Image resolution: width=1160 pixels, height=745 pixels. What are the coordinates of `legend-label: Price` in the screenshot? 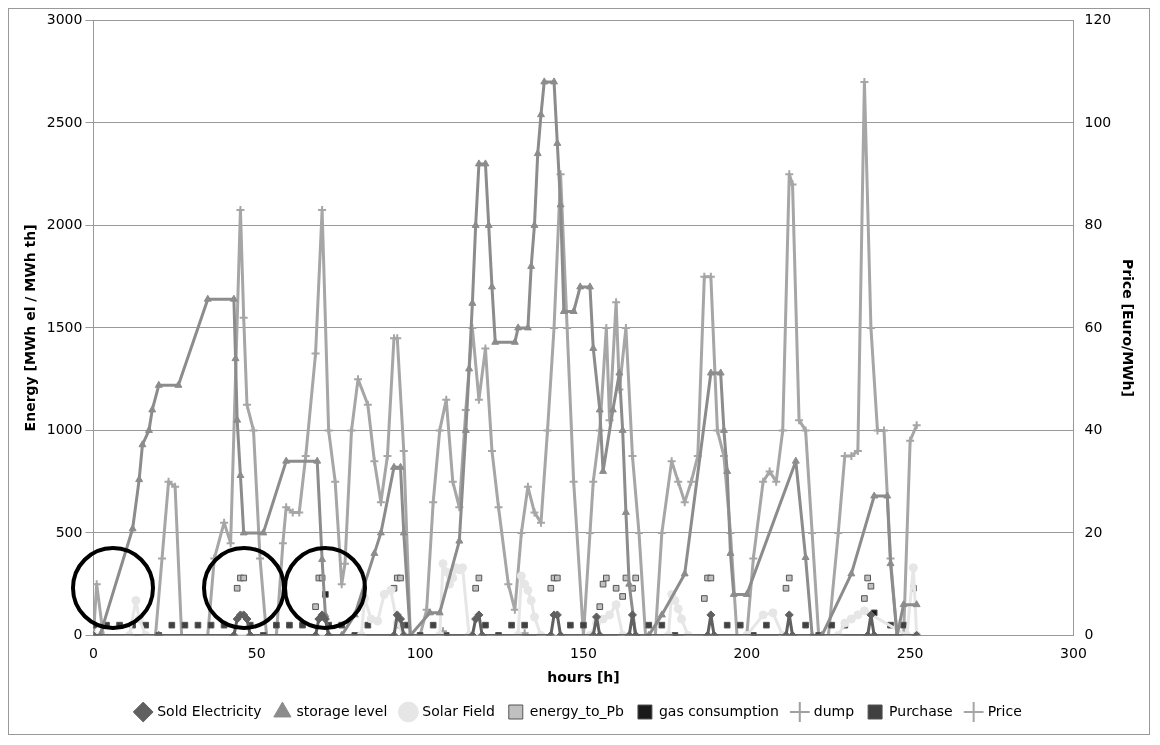 It's located at (1004, 710).